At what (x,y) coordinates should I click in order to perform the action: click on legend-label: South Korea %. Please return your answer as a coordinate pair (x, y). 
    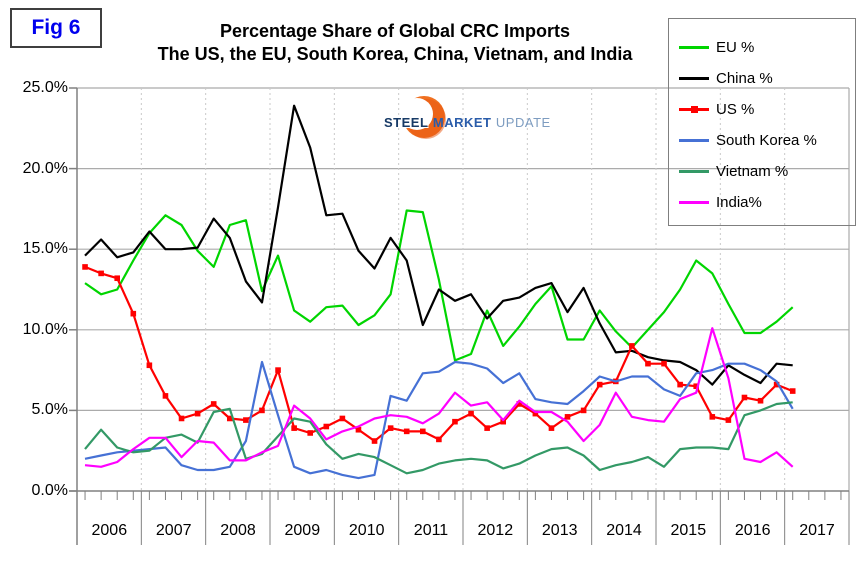
    Looking at the image, I should click on (766, 140).